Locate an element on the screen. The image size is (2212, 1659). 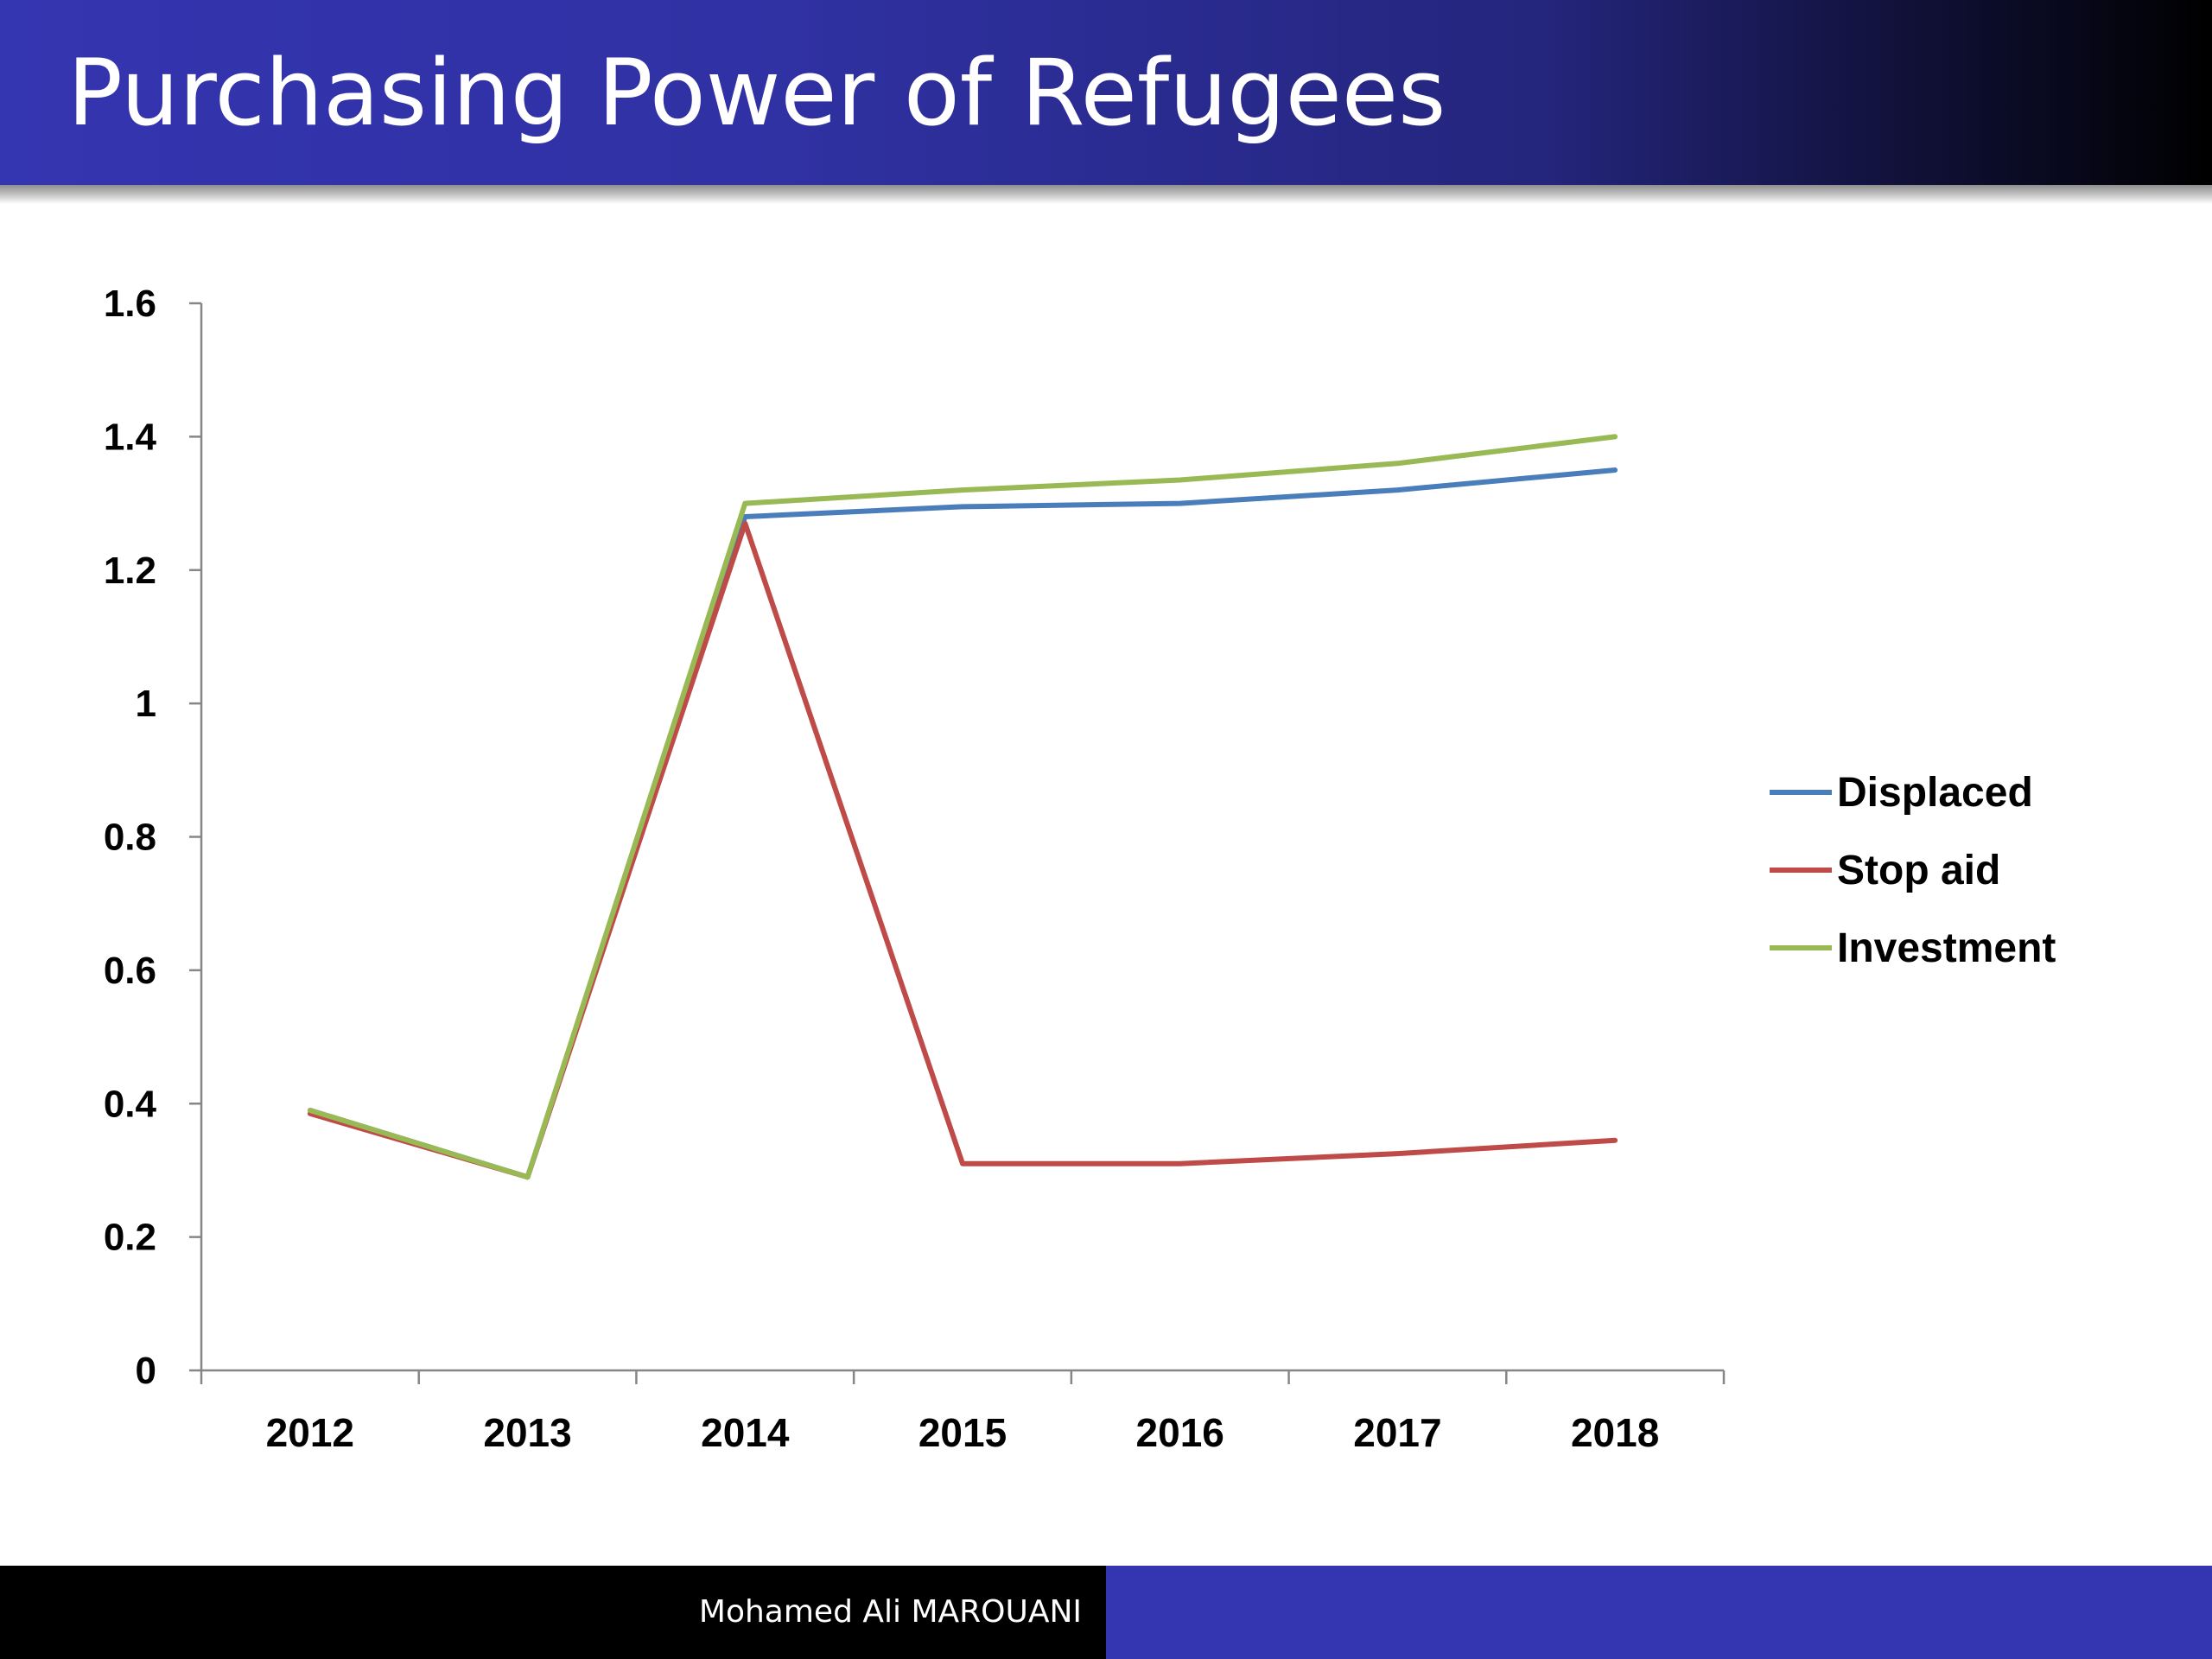
x-tick-label: 2017 is located at coordinates (1397, 1432).